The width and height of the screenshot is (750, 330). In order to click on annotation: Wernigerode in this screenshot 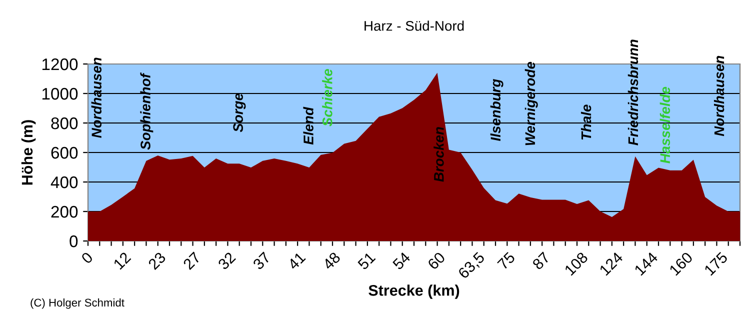, I will do `click(531, 104)`.